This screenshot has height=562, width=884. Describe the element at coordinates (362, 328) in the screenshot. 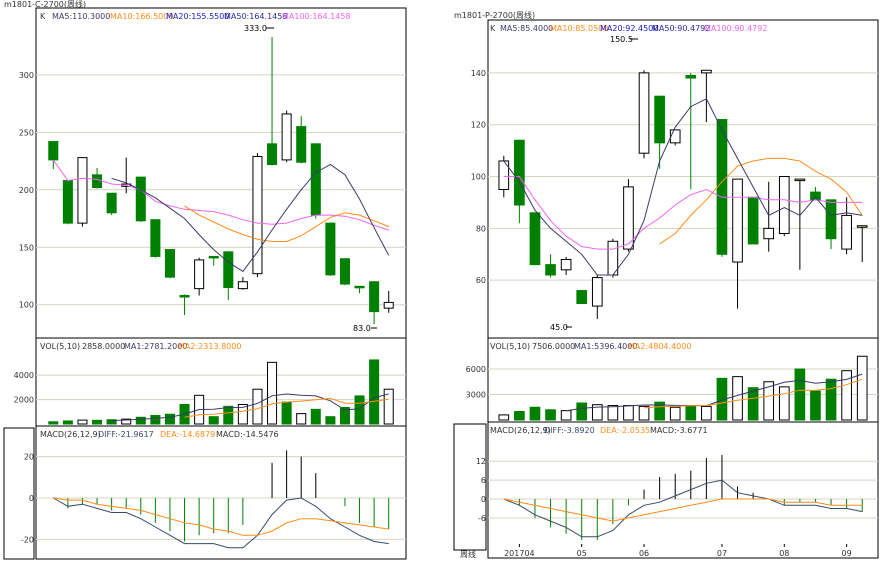

I see `left-low-label: 83.0` at that location.